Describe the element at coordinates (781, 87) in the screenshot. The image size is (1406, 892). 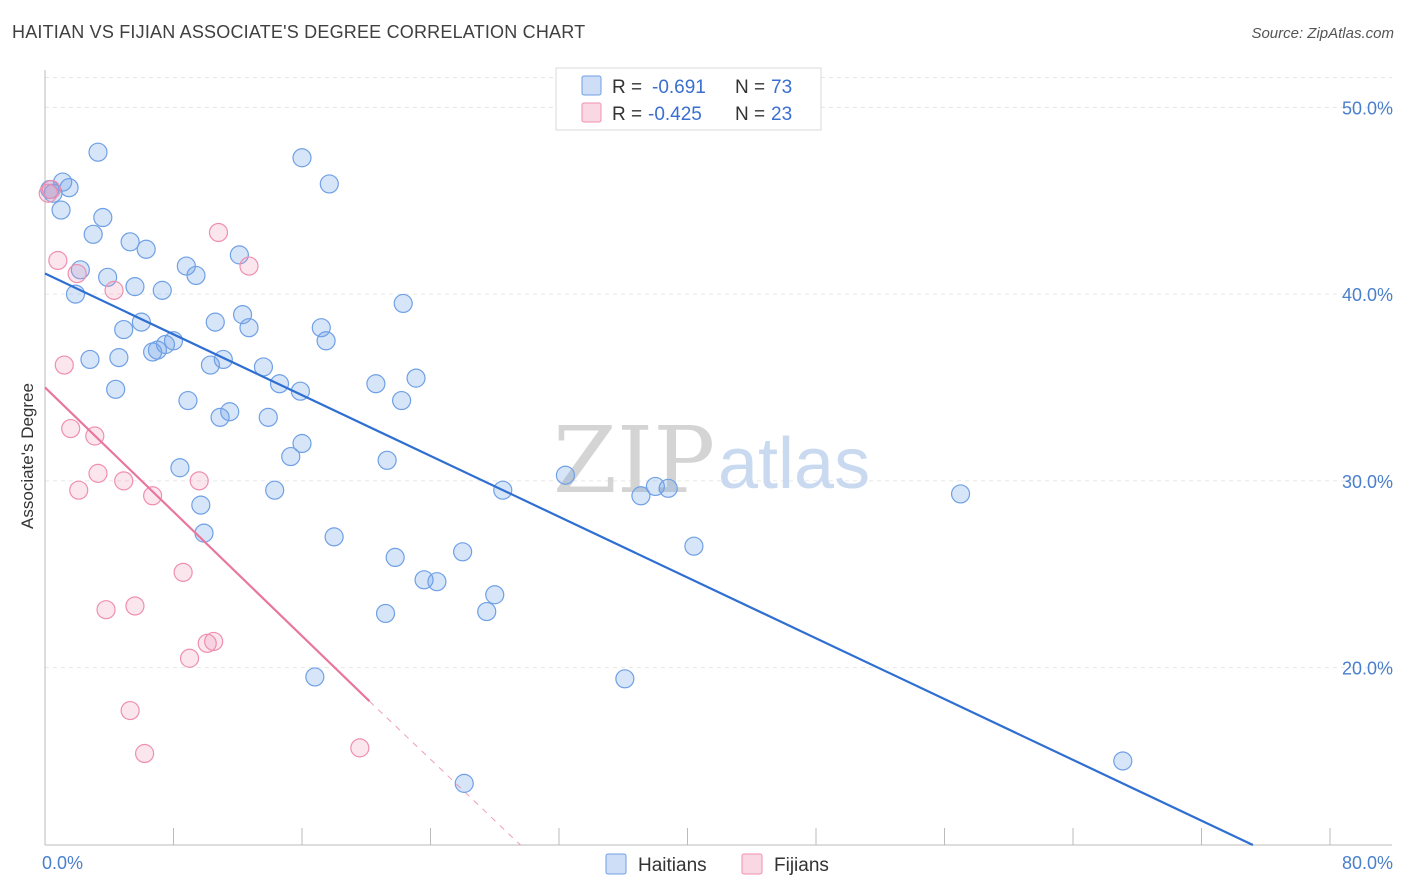
I see `legend-n-value-1: 73` at that location.